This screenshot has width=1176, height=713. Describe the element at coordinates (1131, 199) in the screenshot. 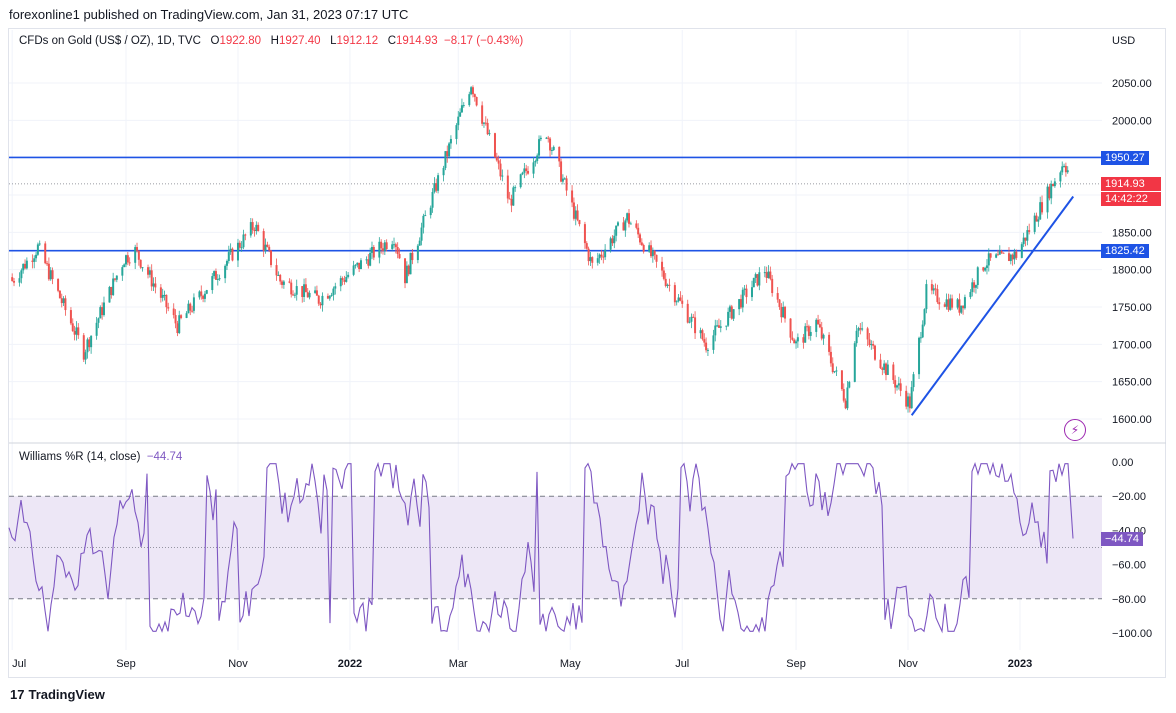

I see `countdown-tag: 14:42:22` at that location.